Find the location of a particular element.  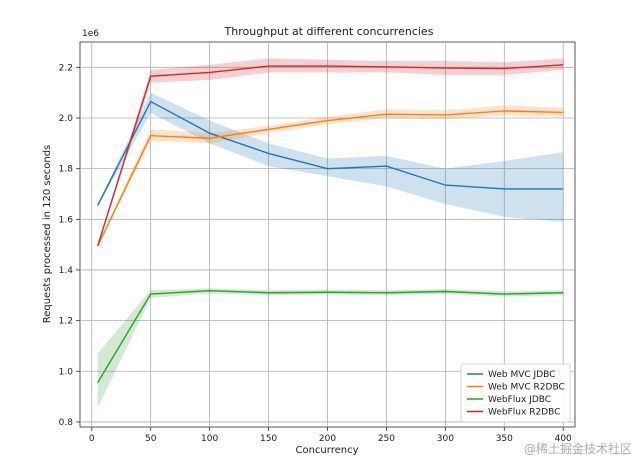

x-tick-label: 100 is located at coordinates (209, 439).